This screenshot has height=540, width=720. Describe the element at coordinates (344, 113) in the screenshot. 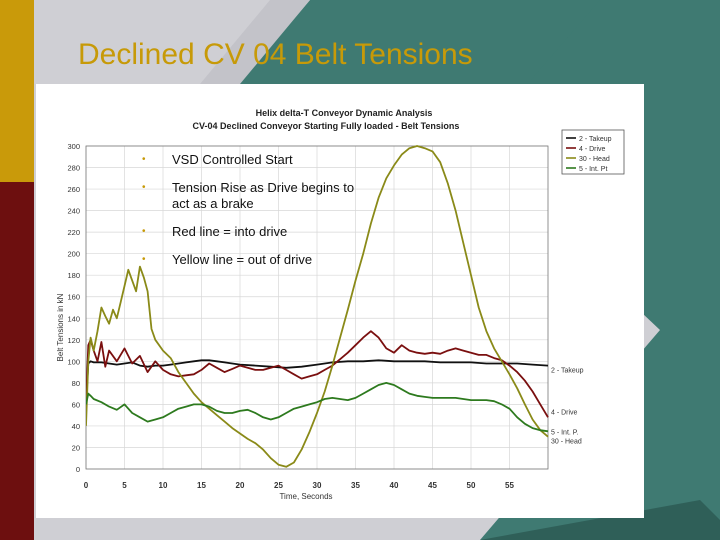

I see `chart-title: Helix delta-T Conveyor Dynamic Analysis` at that location.